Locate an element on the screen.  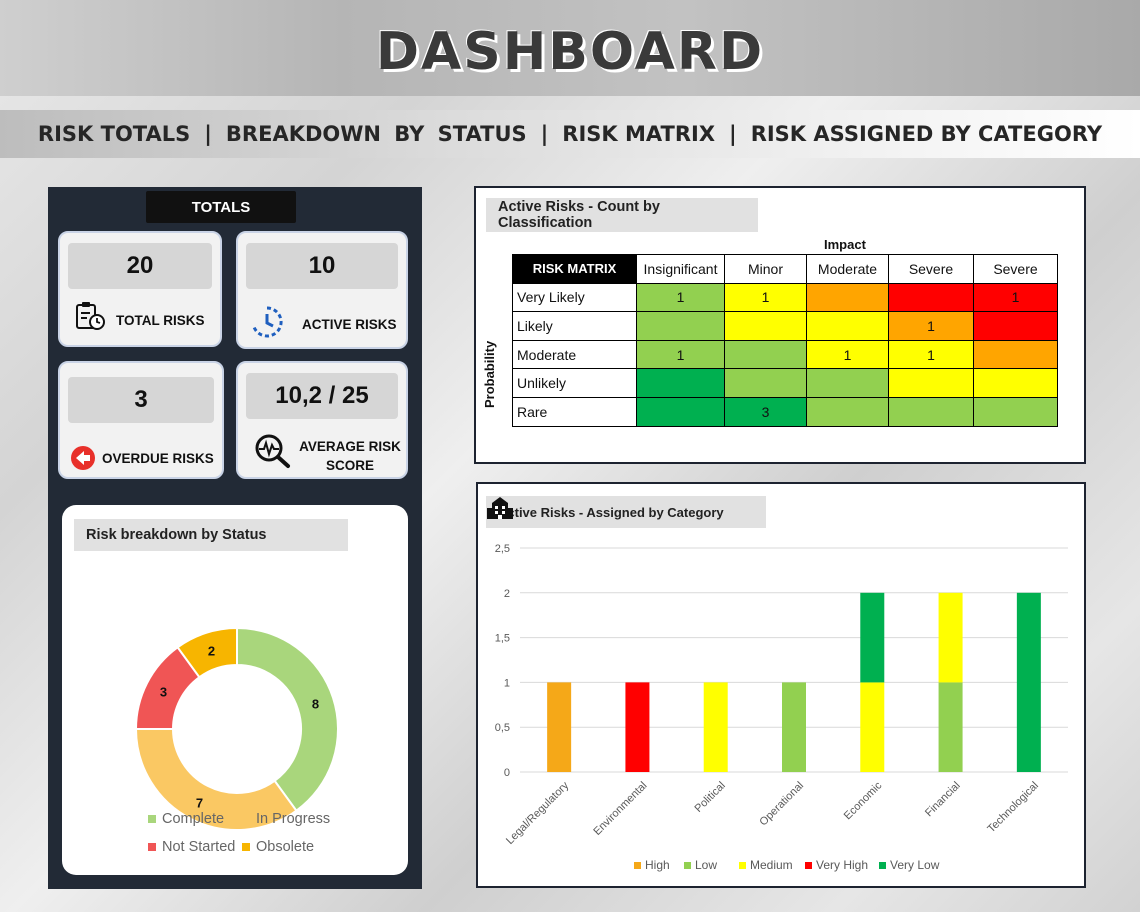
matrix-row: Rare 3 is located at coordinates (785, 411).